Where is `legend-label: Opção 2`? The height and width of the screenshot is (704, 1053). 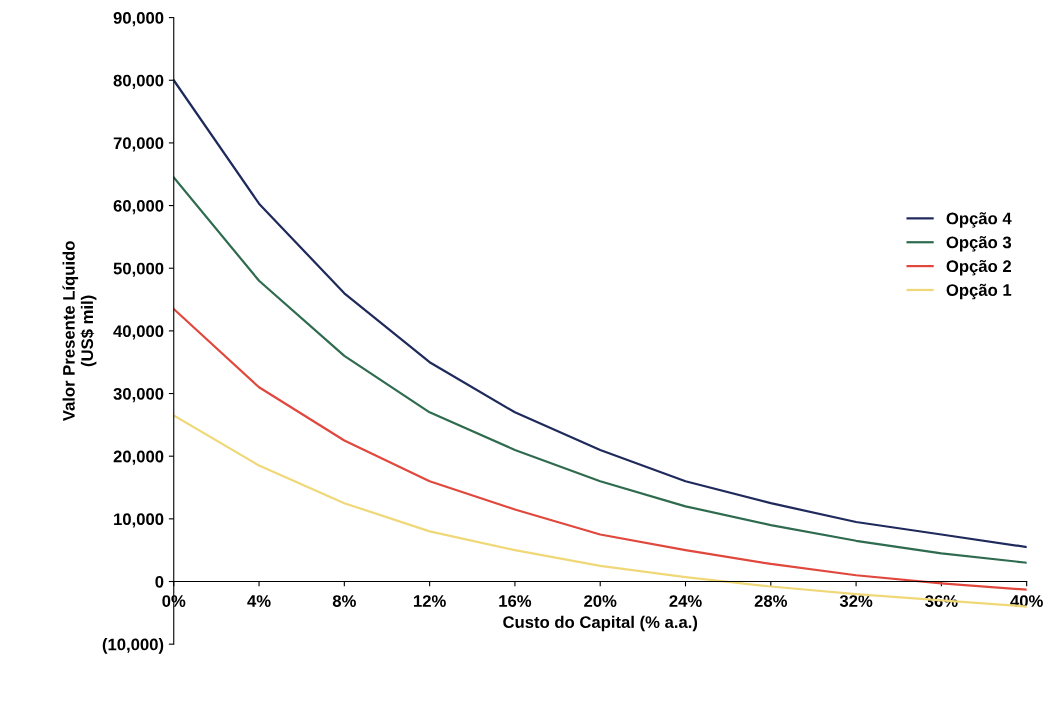
legend-label: Opção 2 is located at coordinates (979, 267).